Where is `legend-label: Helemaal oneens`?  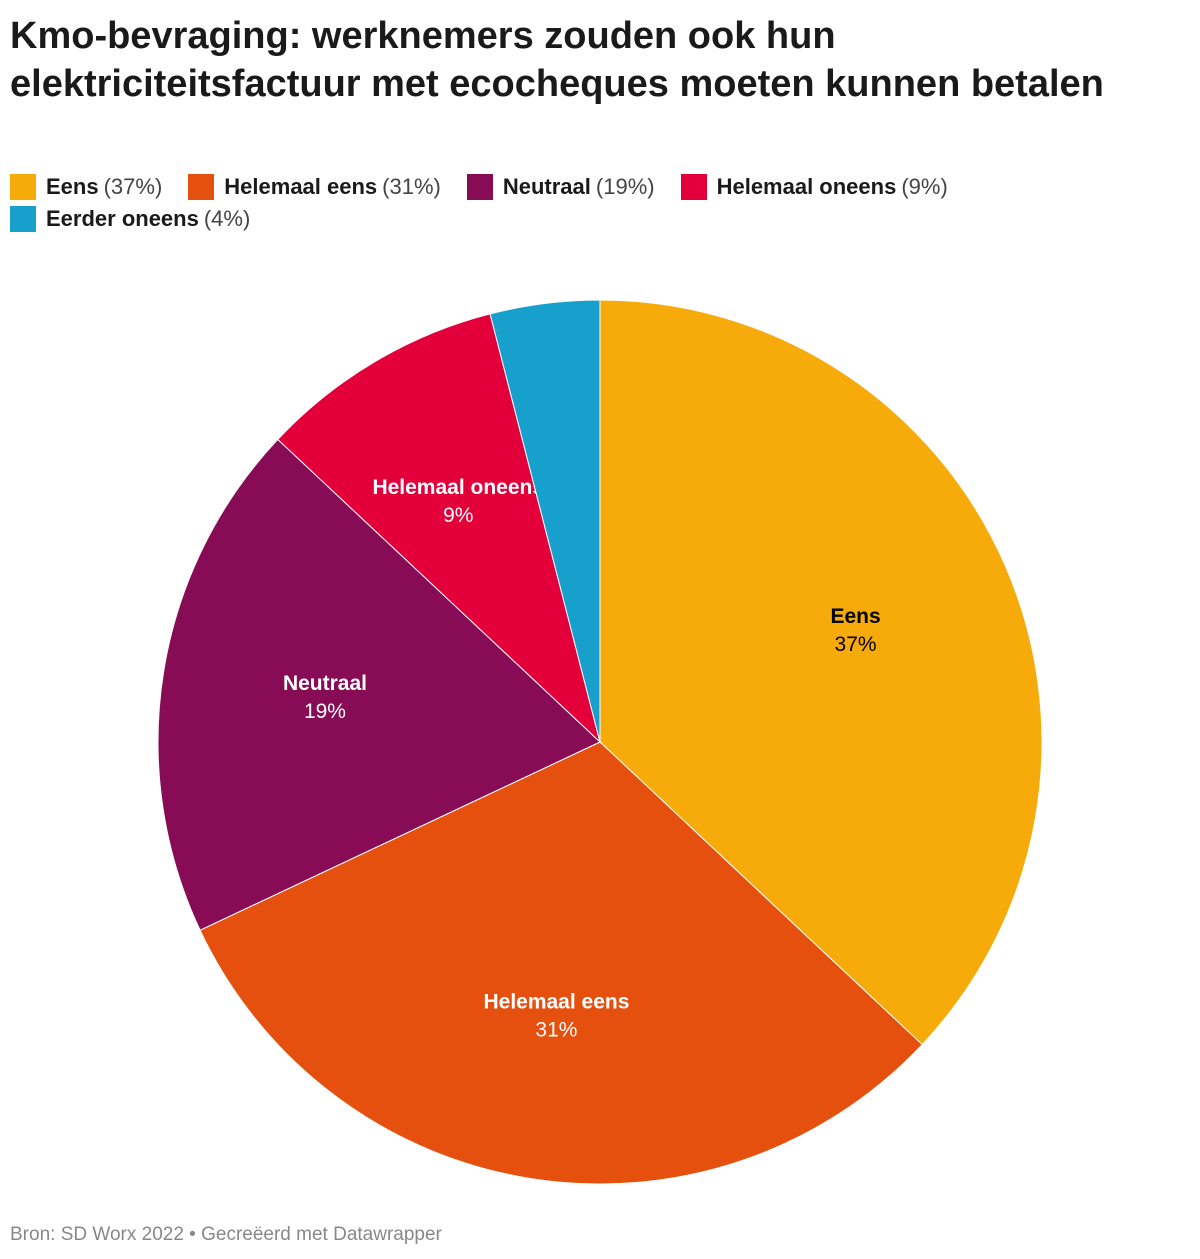 legend-label: Helemaal oneens is located at coordinates (806, 186).